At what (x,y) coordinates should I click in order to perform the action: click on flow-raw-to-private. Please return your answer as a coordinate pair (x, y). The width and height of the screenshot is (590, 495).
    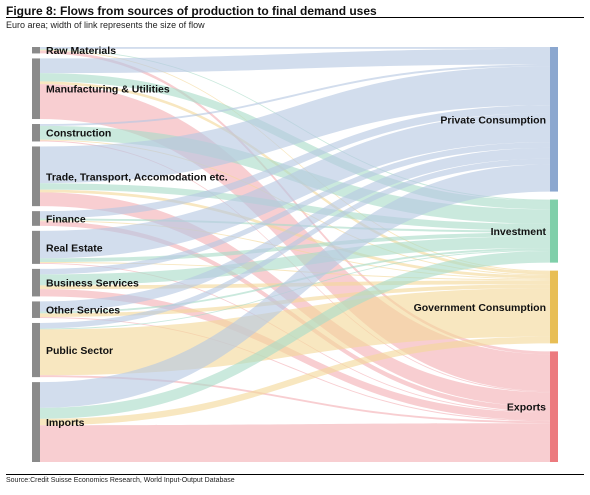
    Looking at the image, I should click on (295, 48).